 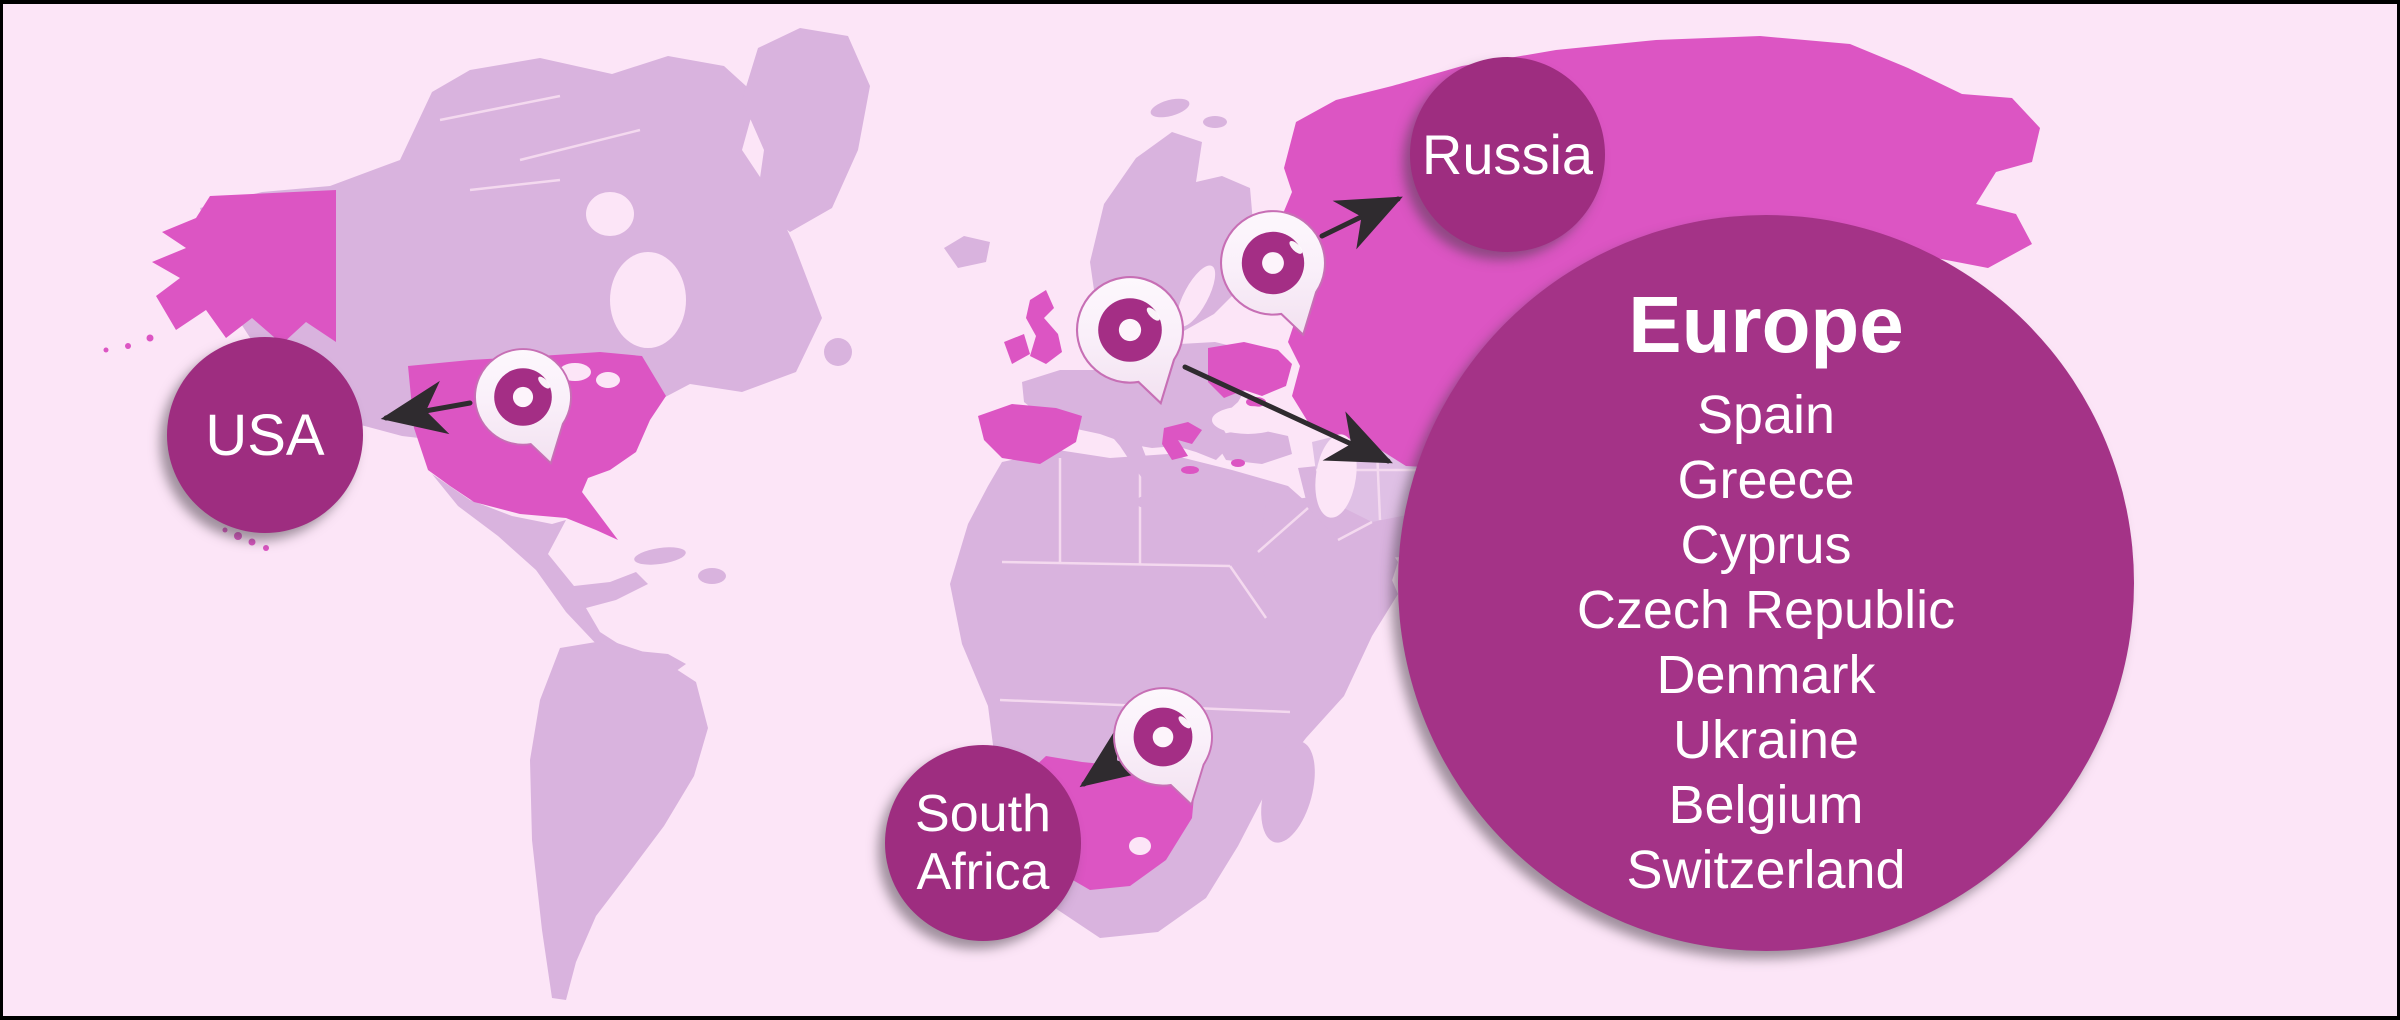 I want to click on region-newfoundland, so click(x=838, y=352).